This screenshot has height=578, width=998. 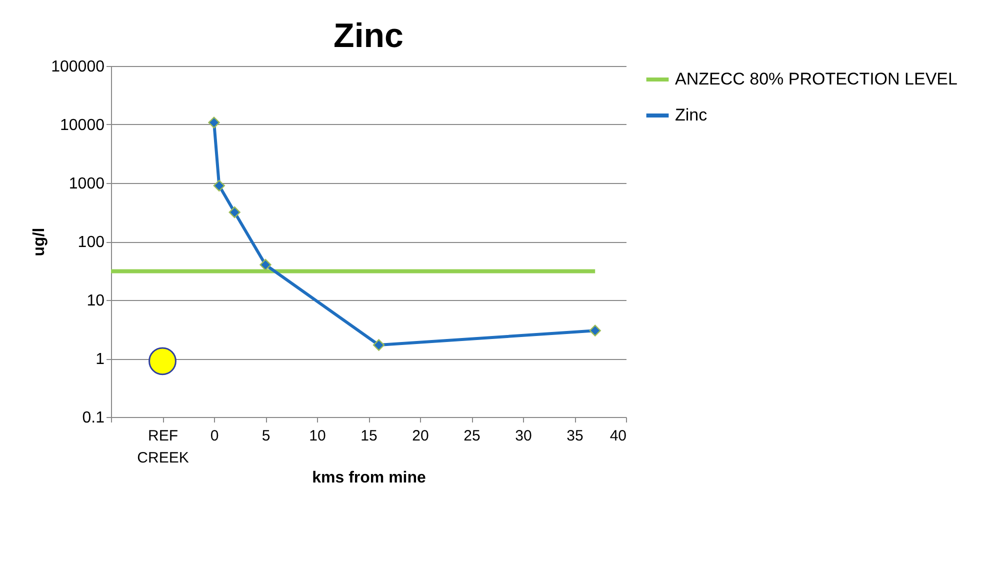 What do you see at coordinates (78, 67) in the screenshot?
I see `y-tick-label: 100000` at bounding box center [78, 67].